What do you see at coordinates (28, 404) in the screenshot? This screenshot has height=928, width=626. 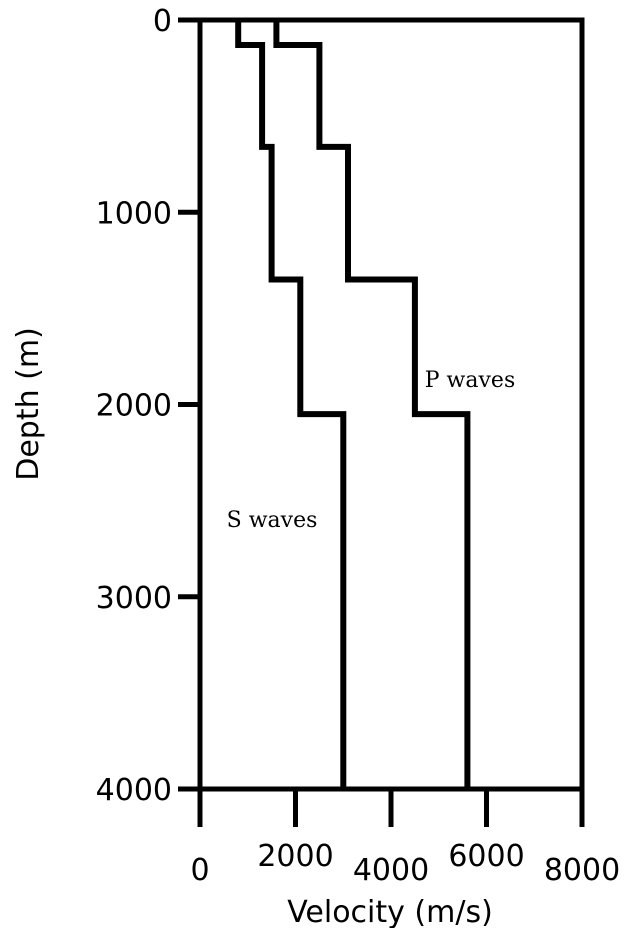 I see `y-axis-title: Depth (m)` at bounding box center [28, 404].